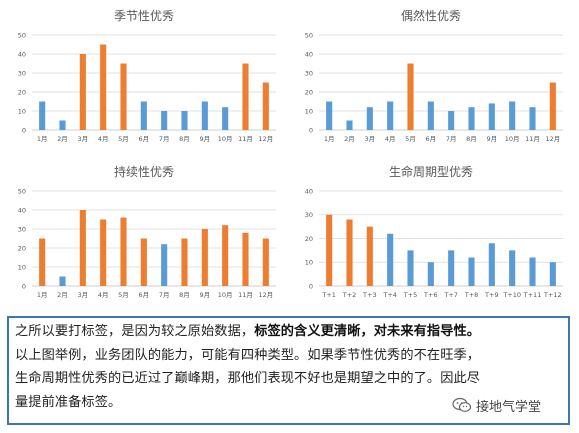 The width and height of the screenshot is (579, 433). I want to click on bar-T+5, so click(410, 268).